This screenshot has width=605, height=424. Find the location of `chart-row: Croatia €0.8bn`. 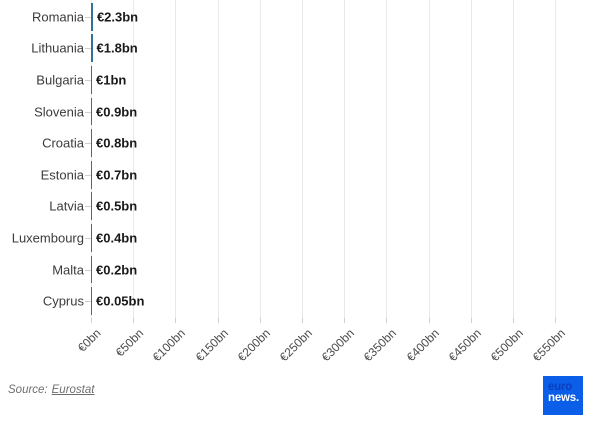

chart-row: Croatia €0.8bn is located at coordinates (302, 143).